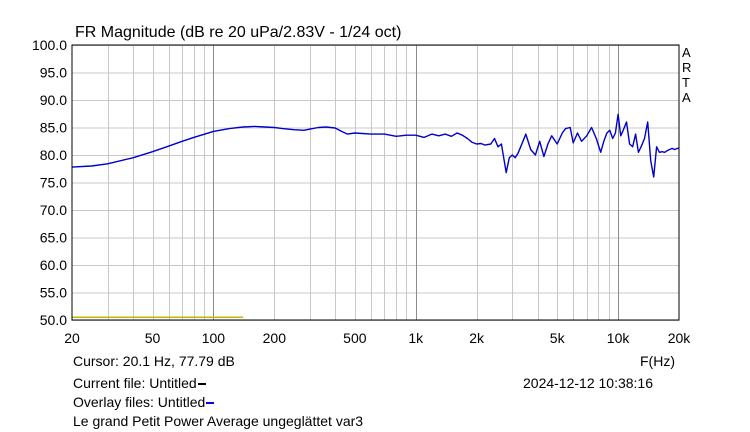 Image resolution: width=750 pixels, height=432 pixels. What do you see at coordinates (53, 183) in the screenshot?
I see `y-tick-label: 75.0` at bounding box center [53, 183].